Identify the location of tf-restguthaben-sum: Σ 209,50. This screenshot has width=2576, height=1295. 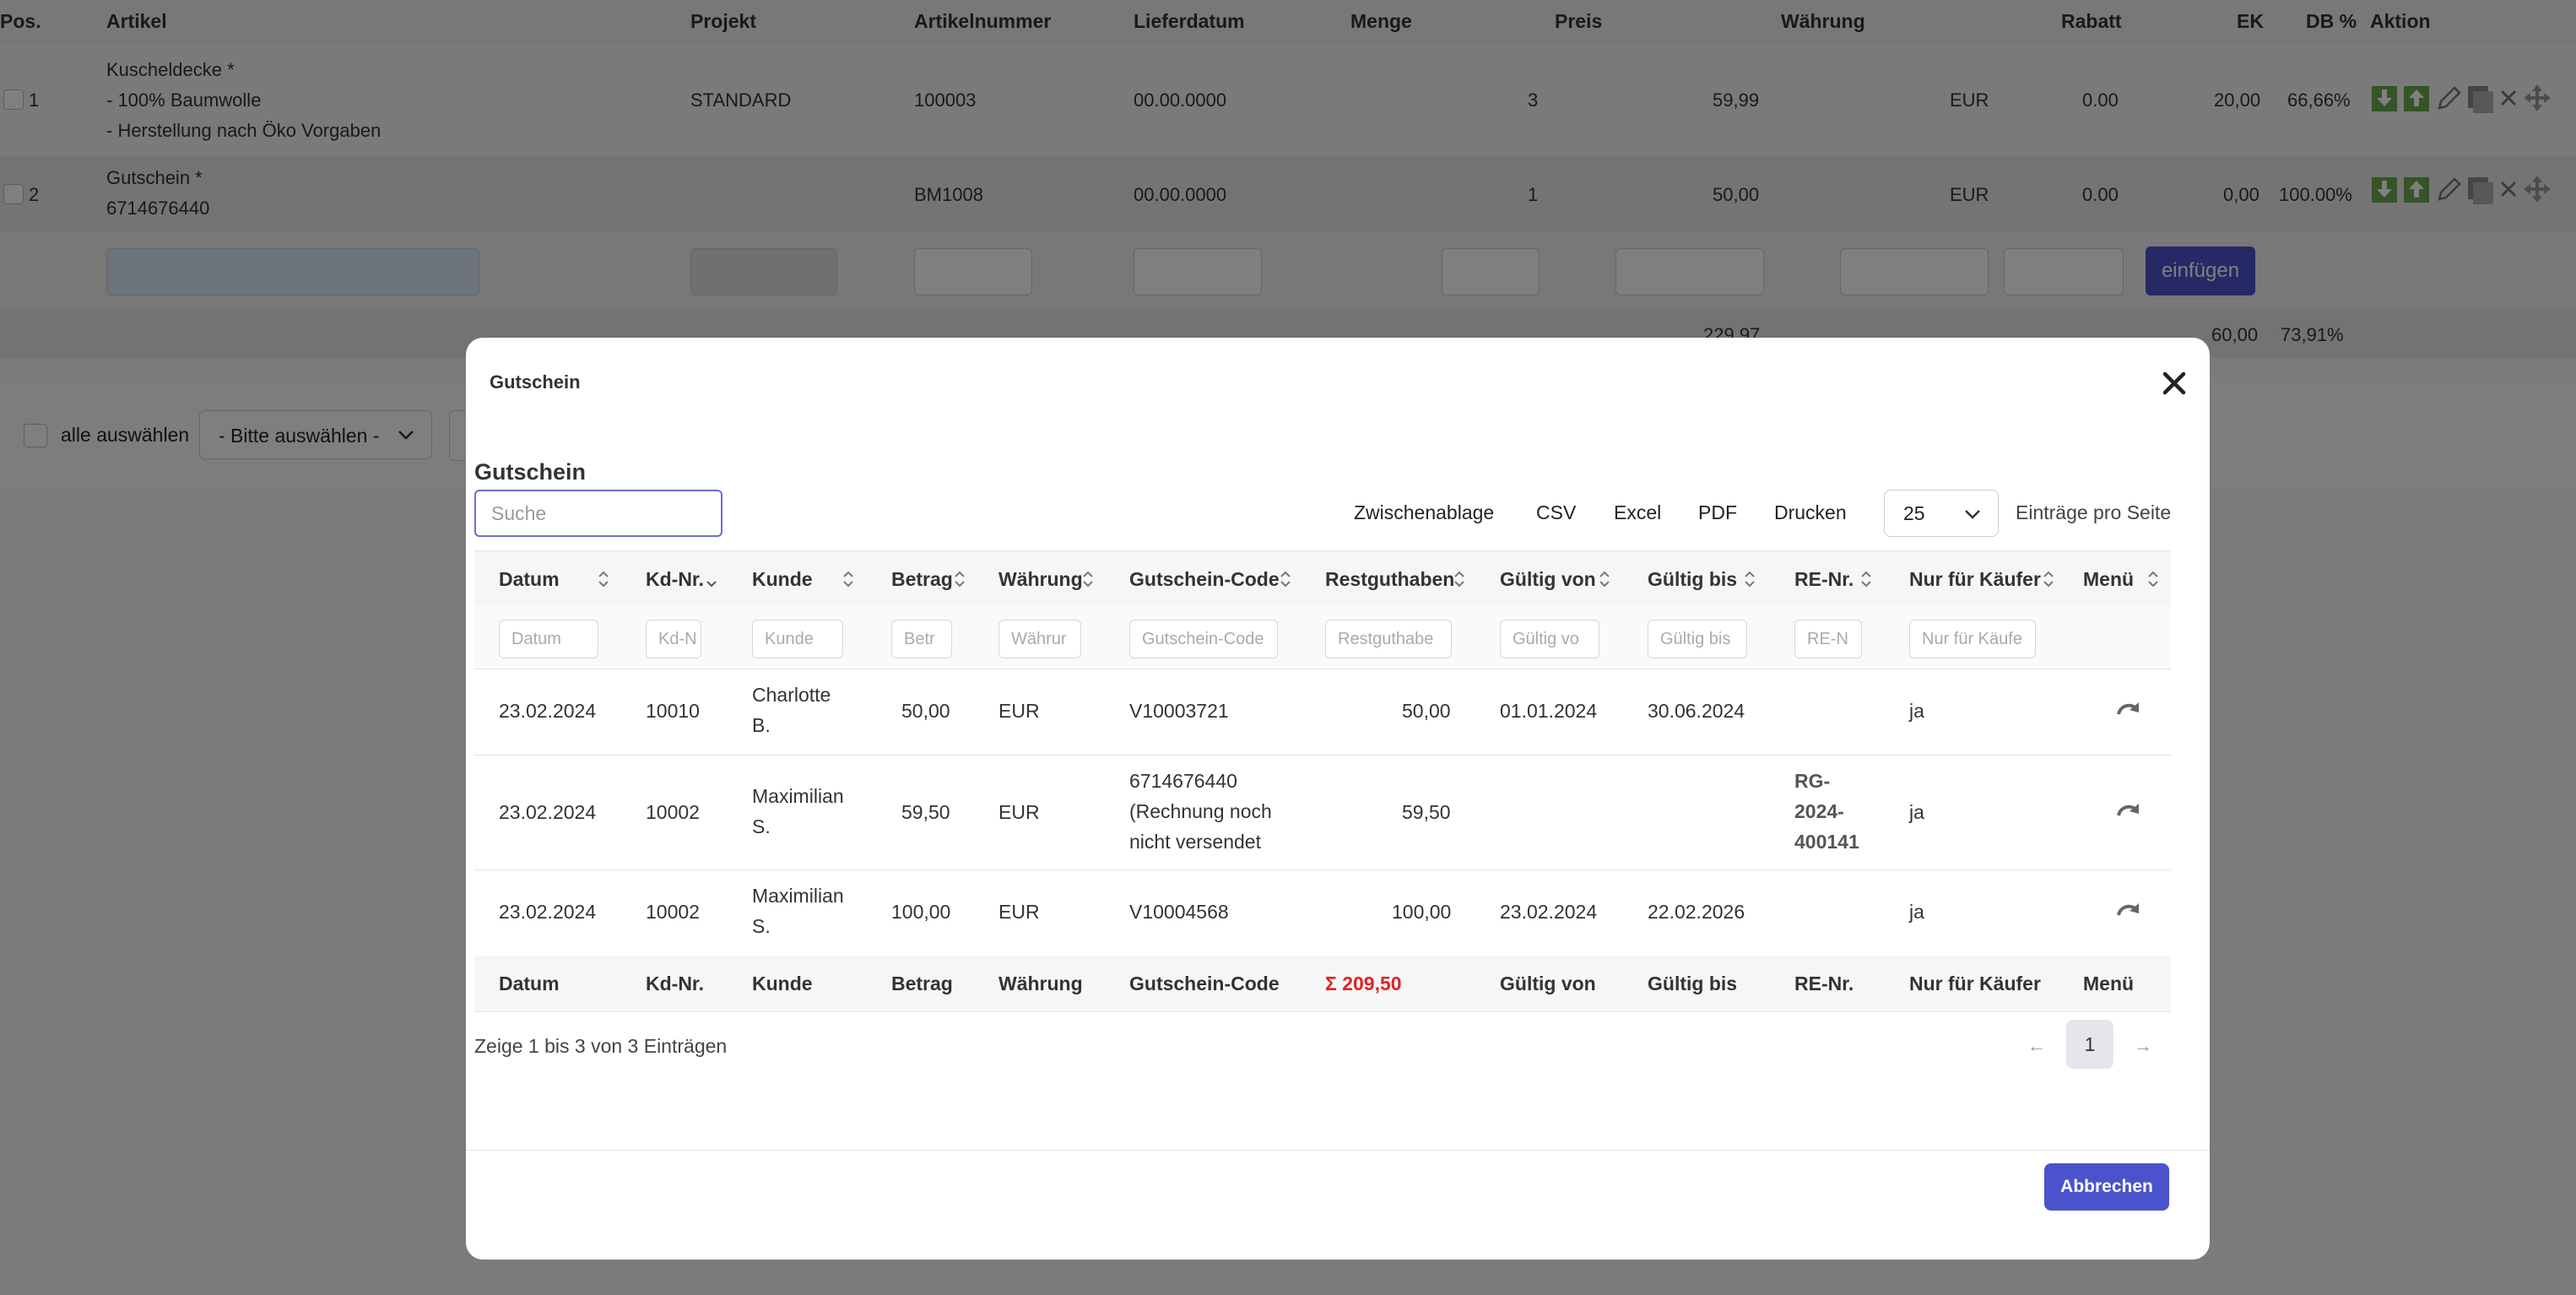
(1363, 983).